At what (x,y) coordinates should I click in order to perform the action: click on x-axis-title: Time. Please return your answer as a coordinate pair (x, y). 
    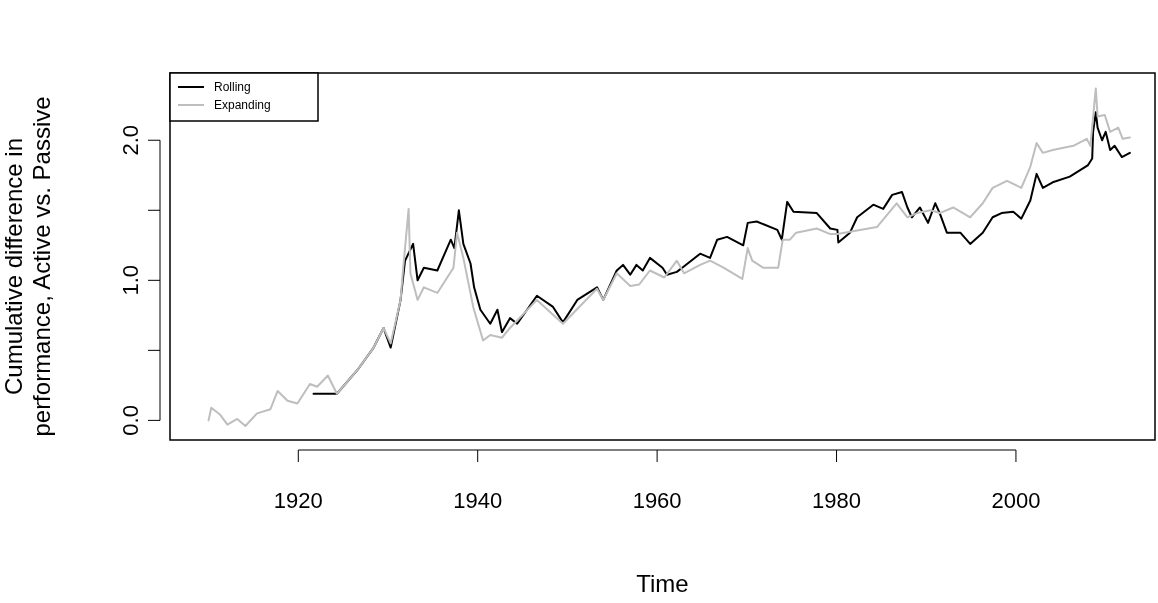
    Looking at the image, I should click on (662, 583).